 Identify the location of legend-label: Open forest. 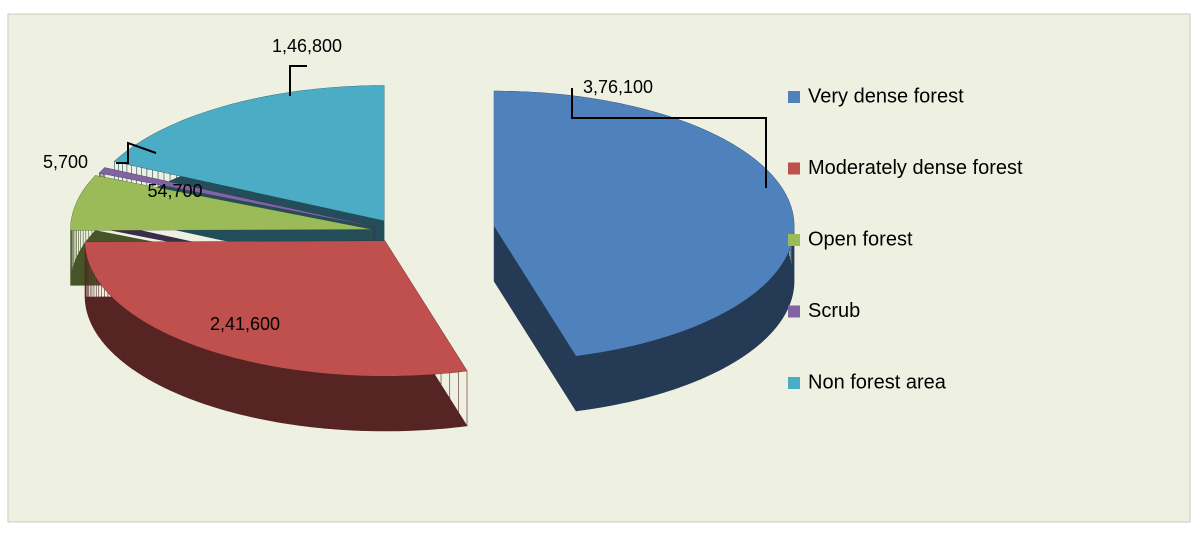
(860, 239).